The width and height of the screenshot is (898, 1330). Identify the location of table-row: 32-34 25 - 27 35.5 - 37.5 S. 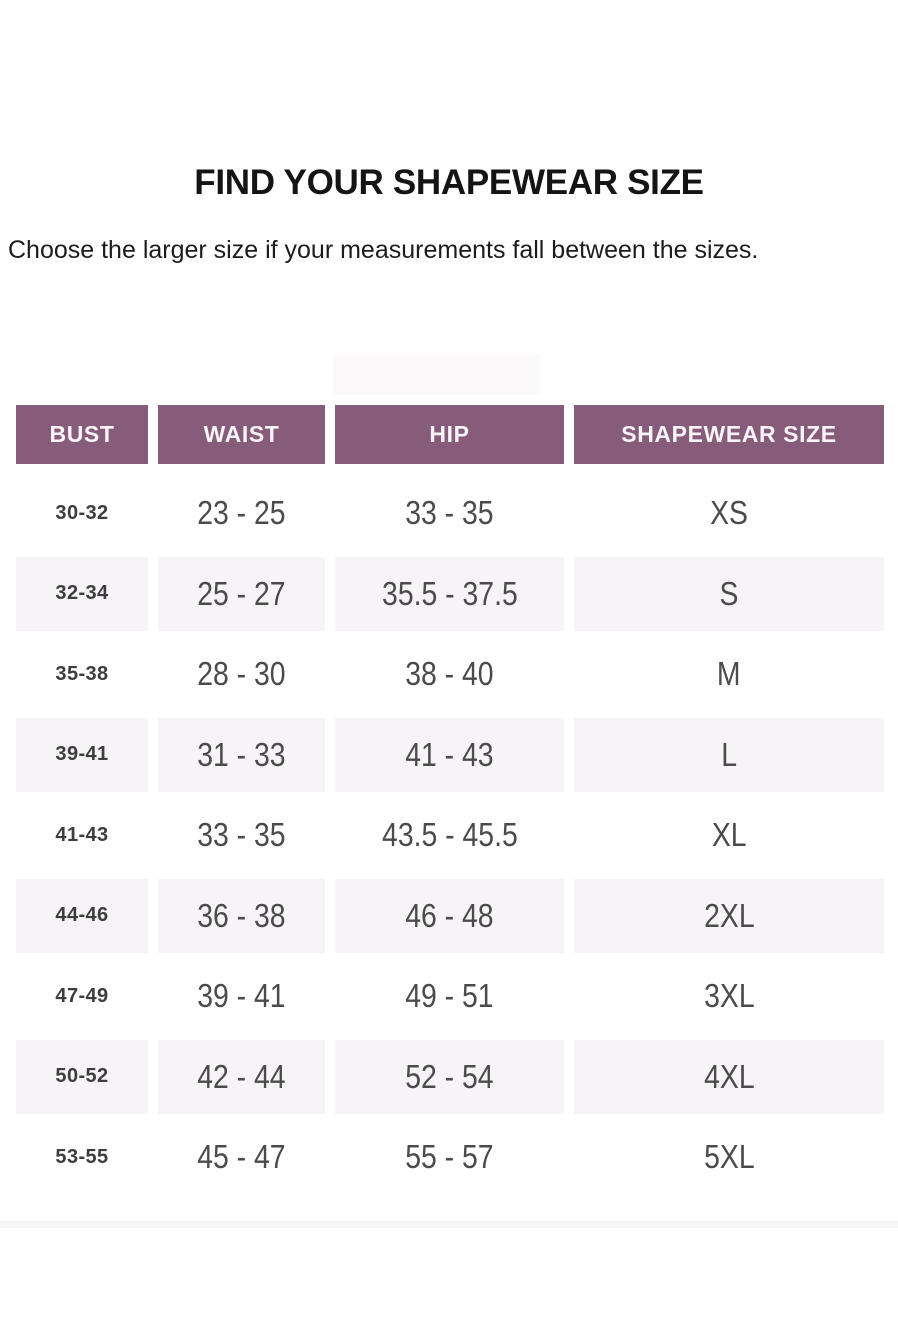
(450, 594).